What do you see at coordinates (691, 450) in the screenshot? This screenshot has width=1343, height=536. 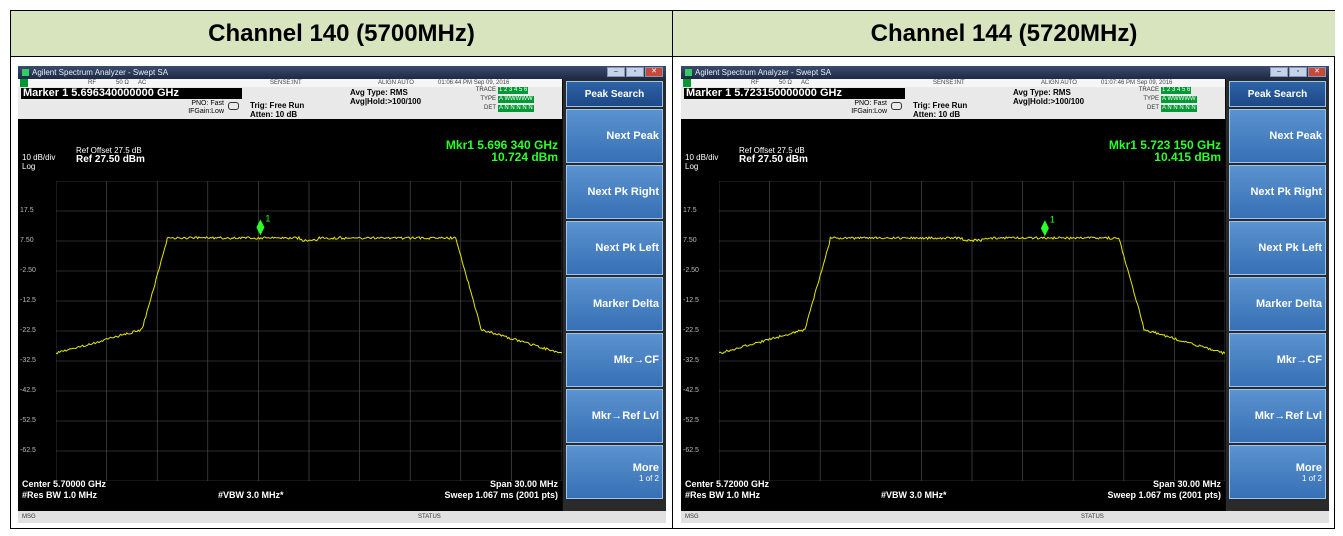 I see `y-tick-label: -62.5` at bounding box center [691, 450].